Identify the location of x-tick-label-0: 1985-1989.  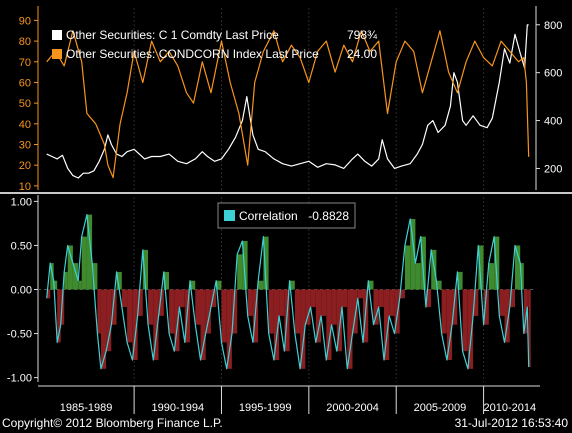
(86, 408).